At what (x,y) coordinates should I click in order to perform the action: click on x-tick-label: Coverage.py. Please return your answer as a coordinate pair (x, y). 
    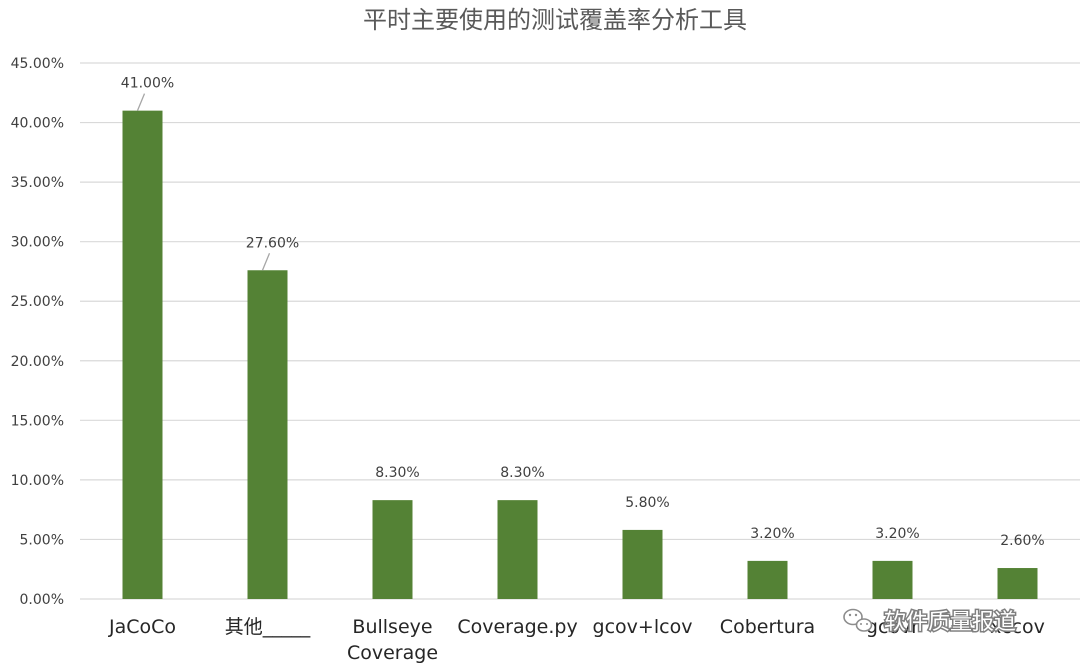
    Looking at the image, I should click on (517, 627).